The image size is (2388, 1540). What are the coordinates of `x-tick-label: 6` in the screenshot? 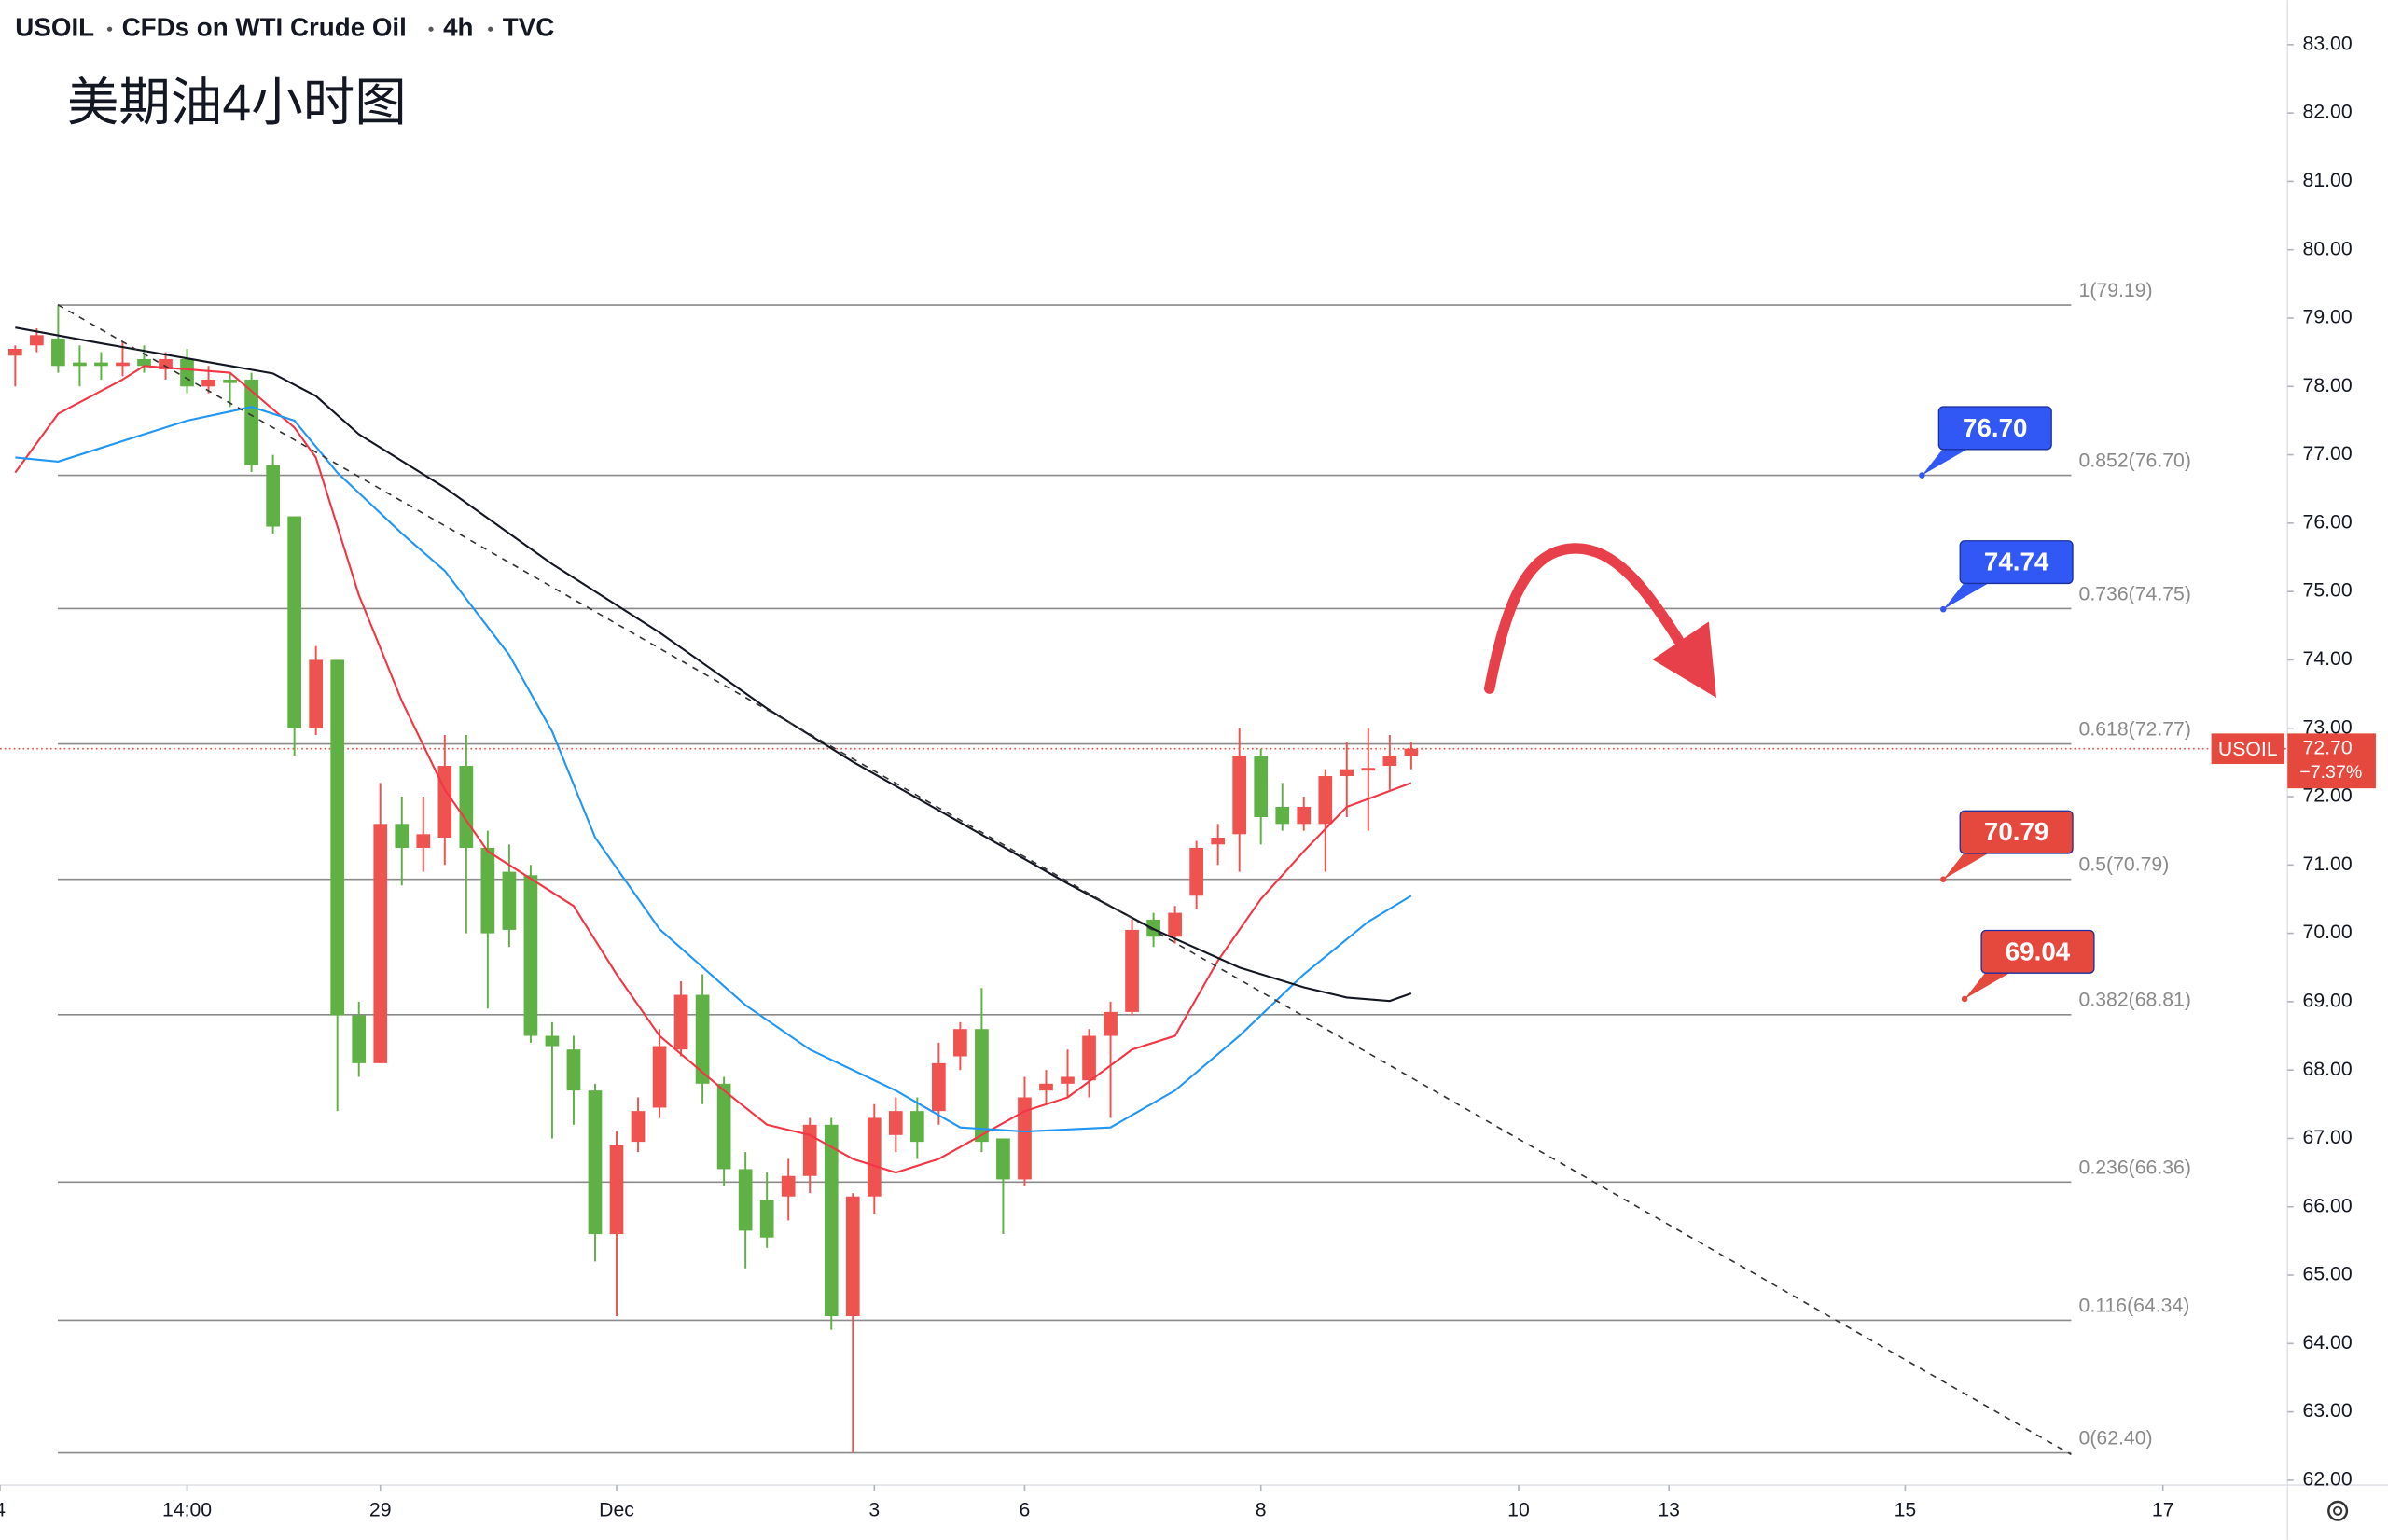 It's located at (1025, 1510).